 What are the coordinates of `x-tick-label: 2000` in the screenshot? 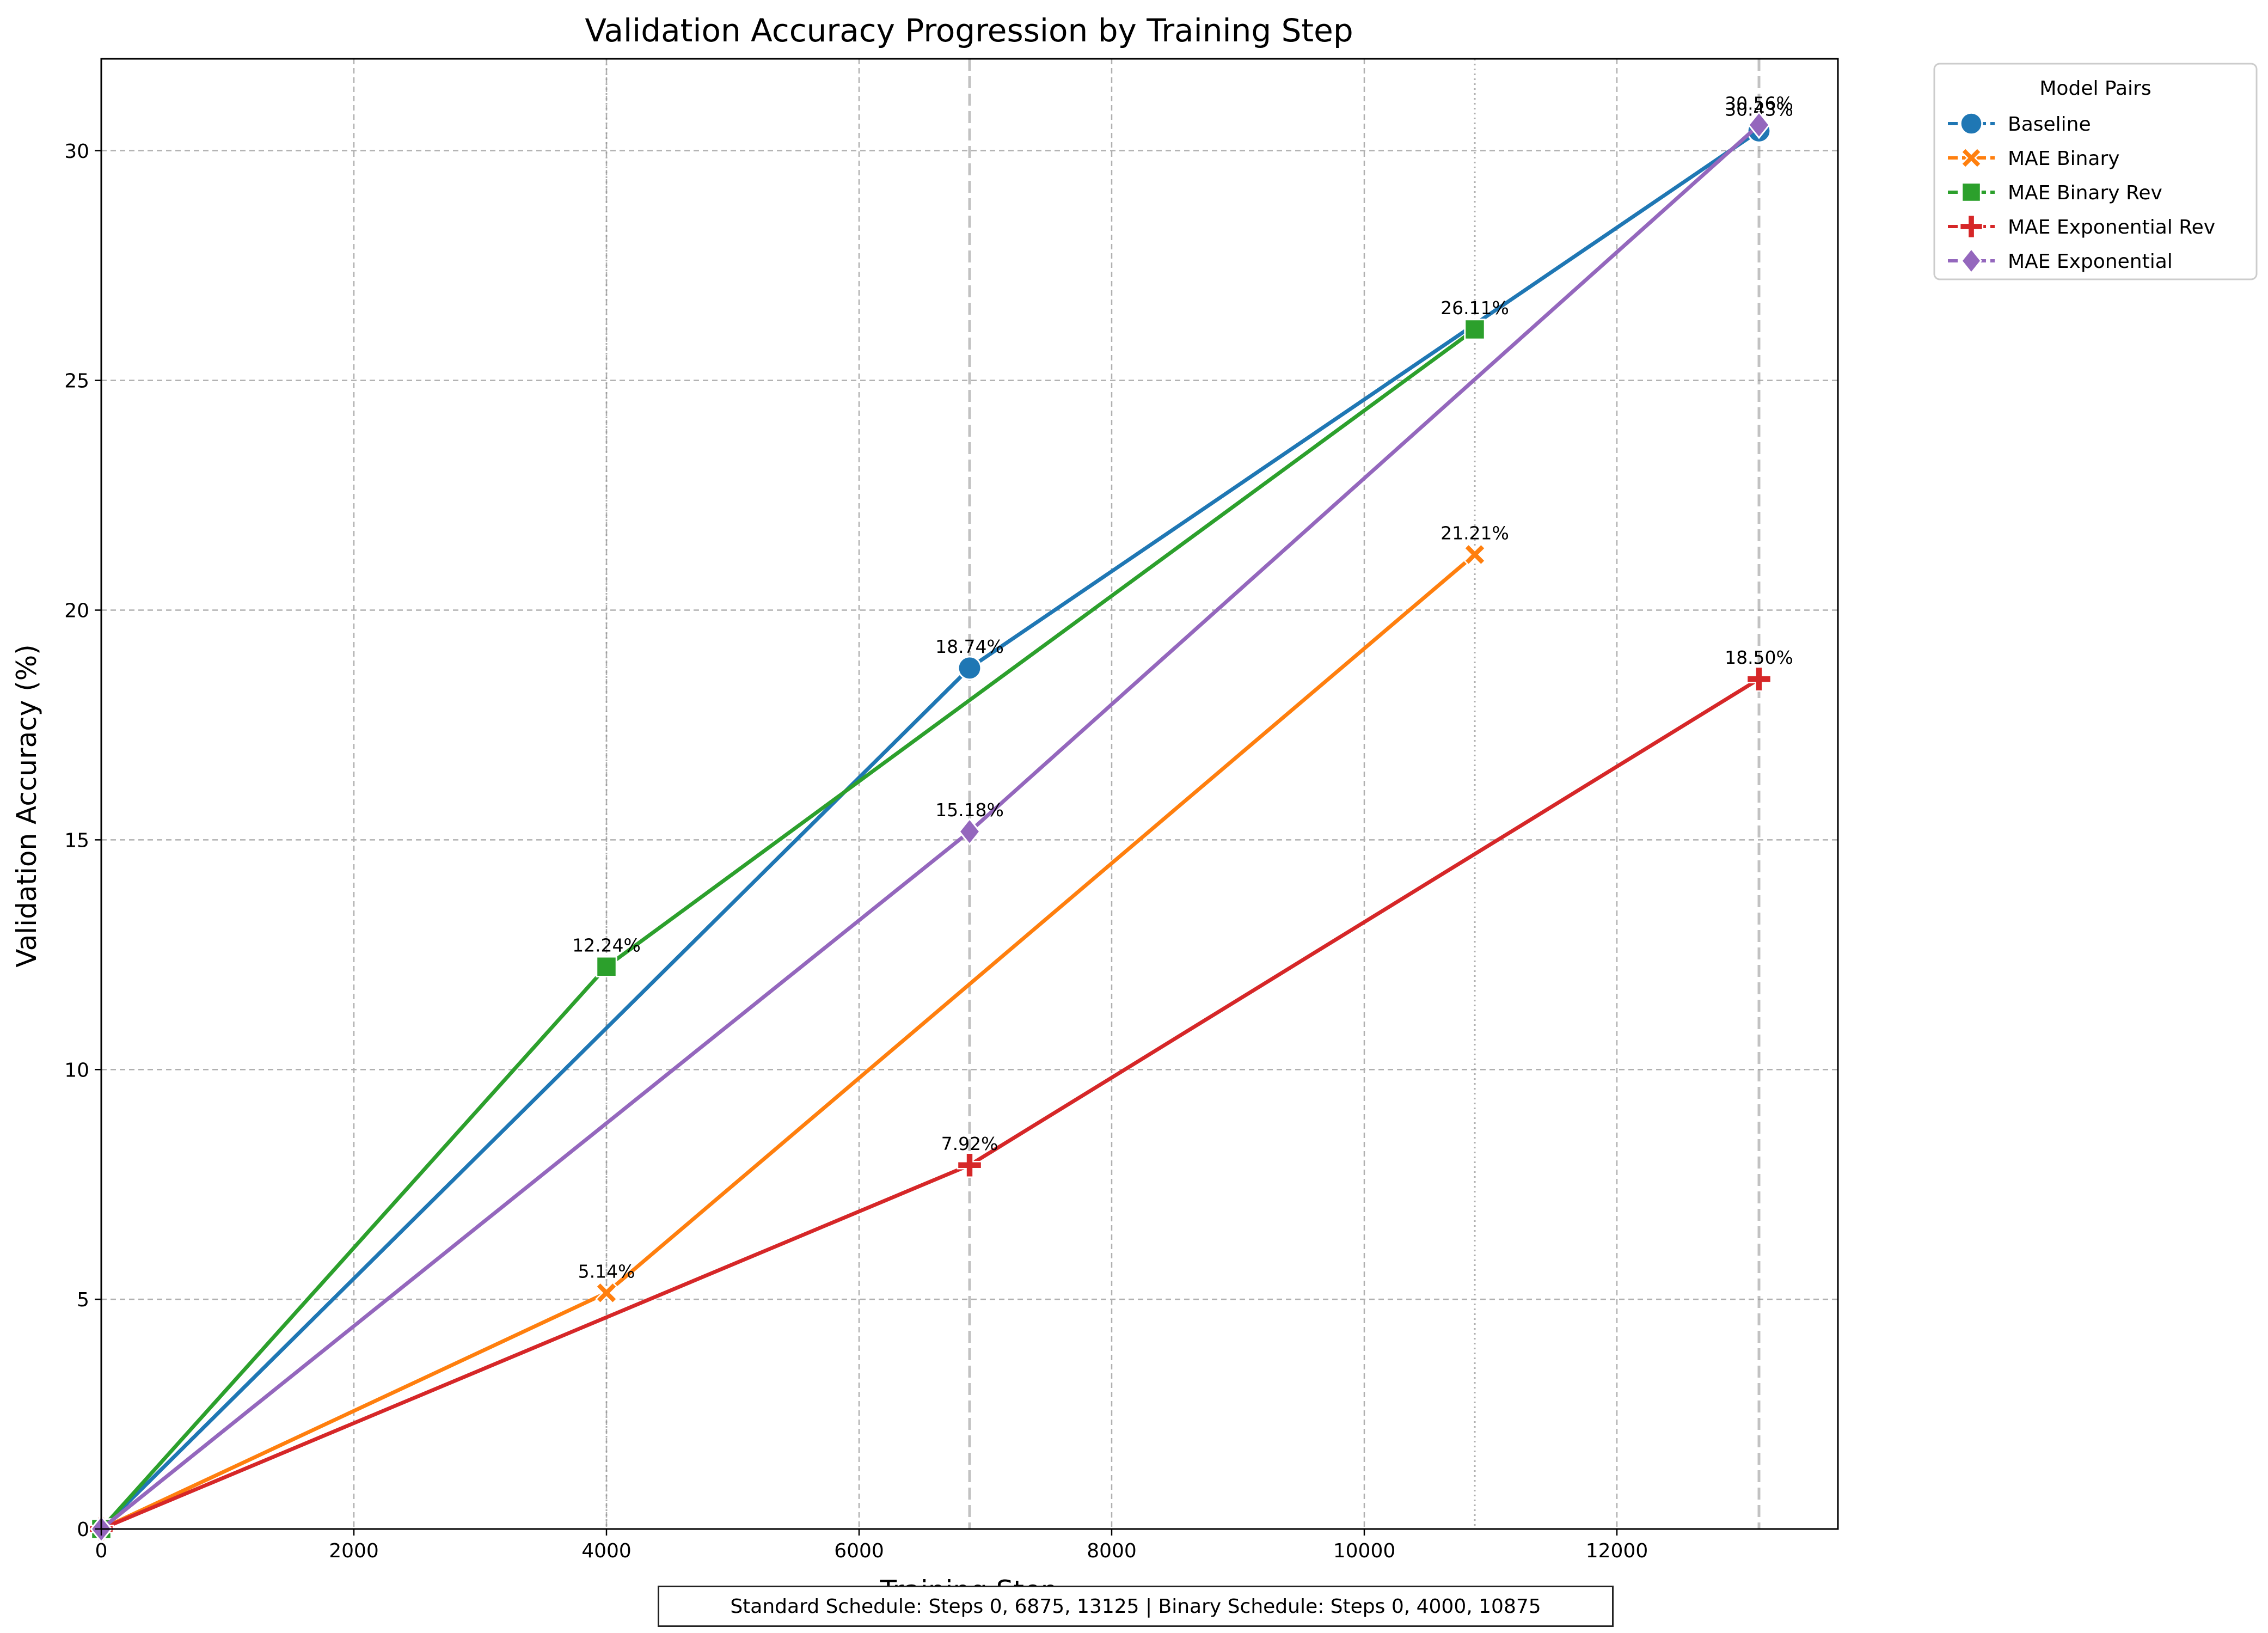 It's located at (354, 1551).